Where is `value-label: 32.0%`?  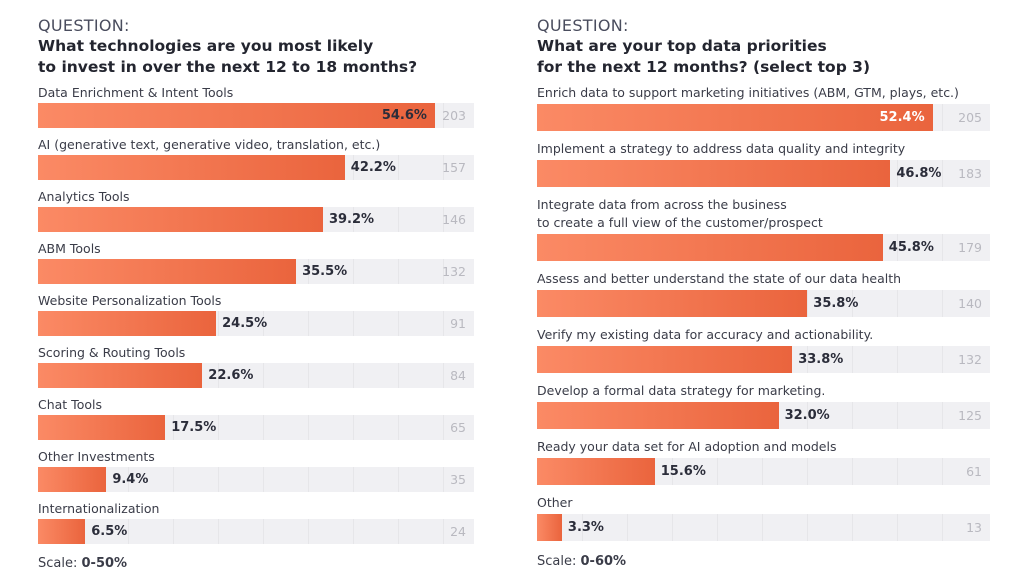 value-label: 32.0% is located at coordinates (807, 415).